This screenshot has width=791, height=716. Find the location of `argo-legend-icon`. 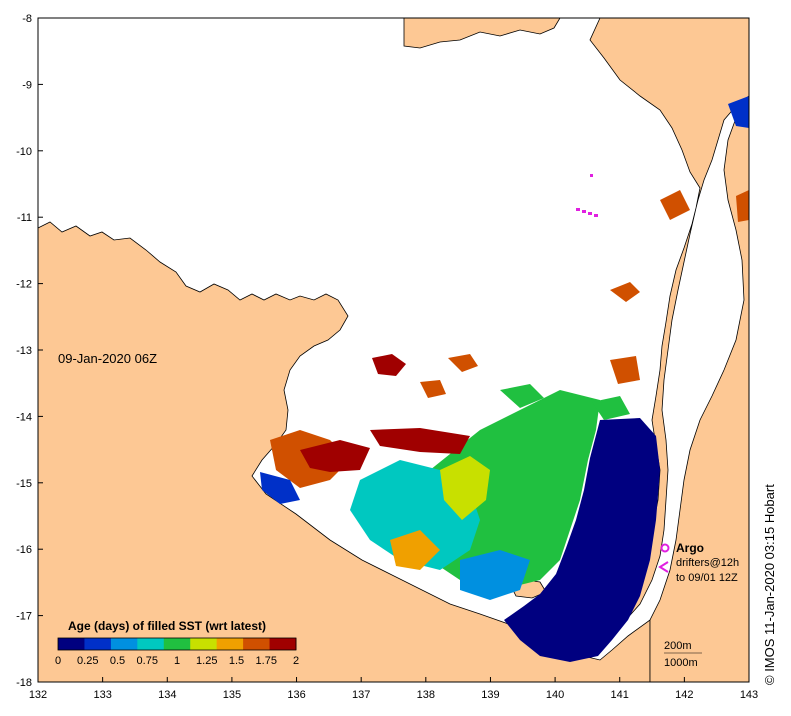

argo-legend-icon is located at coordinates (665, 548).